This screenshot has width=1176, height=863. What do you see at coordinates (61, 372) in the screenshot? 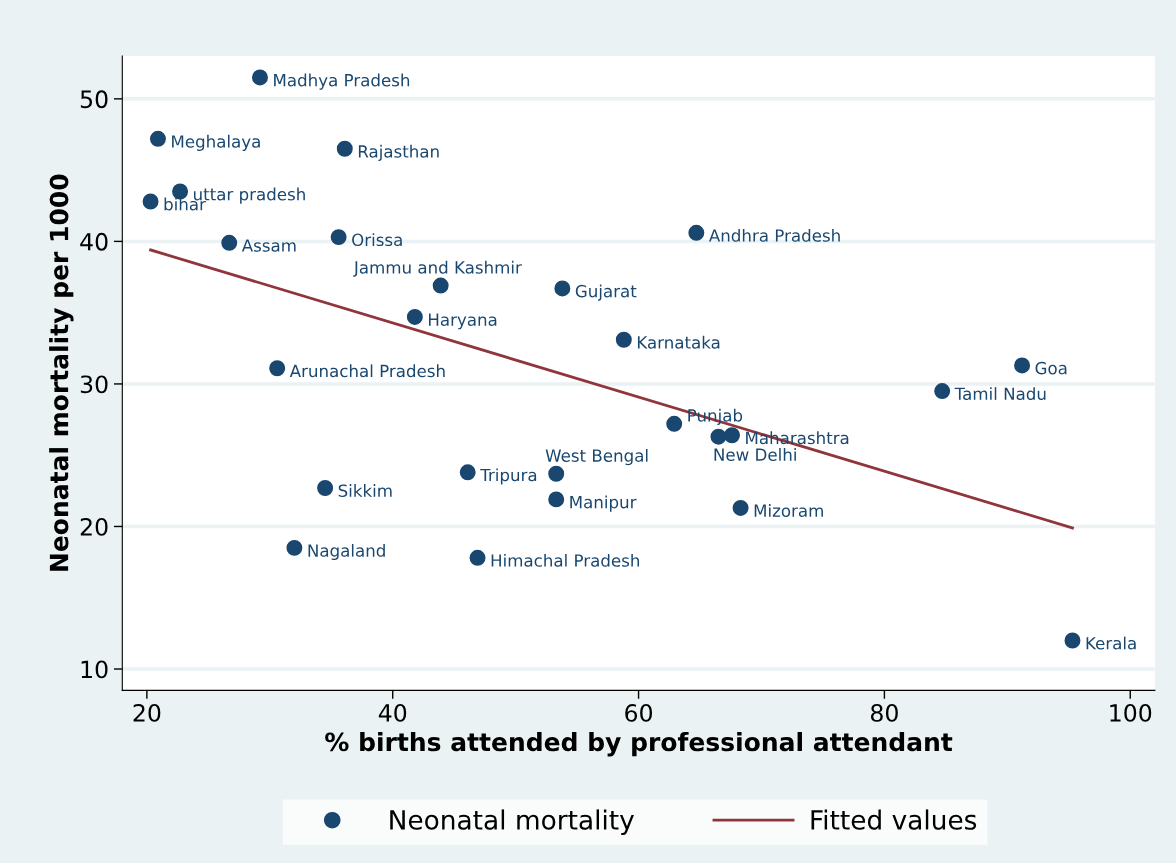
I see `y-axis-title: Neonatal mortality per 1000` at bounding box center [61, 372].